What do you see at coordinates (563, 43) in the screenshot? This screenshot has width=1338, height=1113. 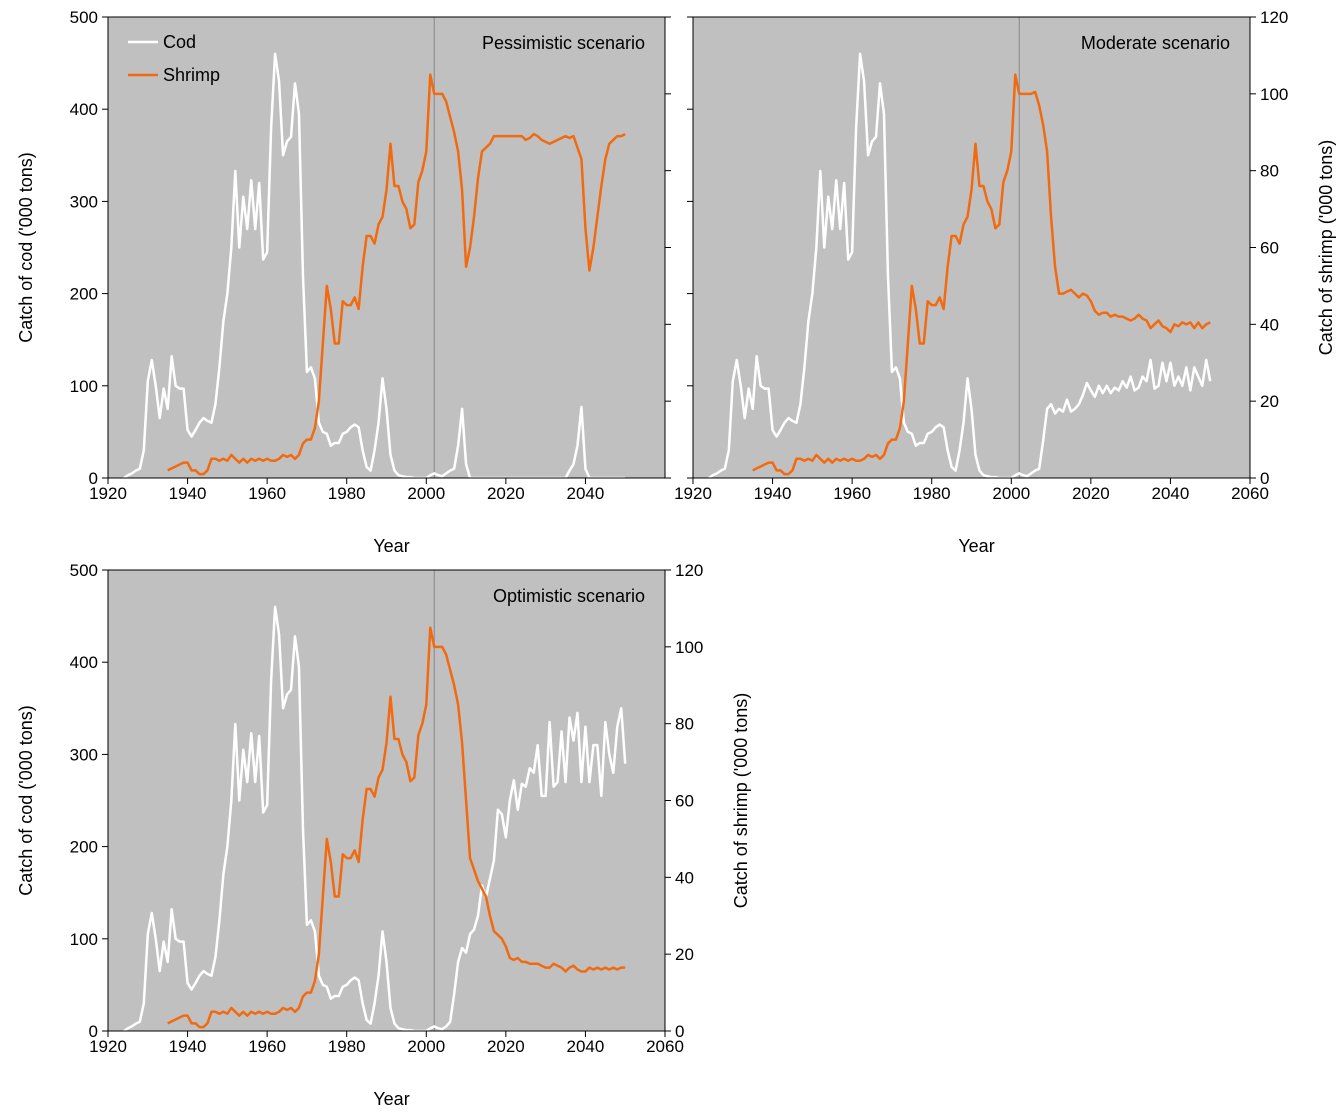 I see `scenario-title: Pessimistic scenario` at bounding box center [563, 43].